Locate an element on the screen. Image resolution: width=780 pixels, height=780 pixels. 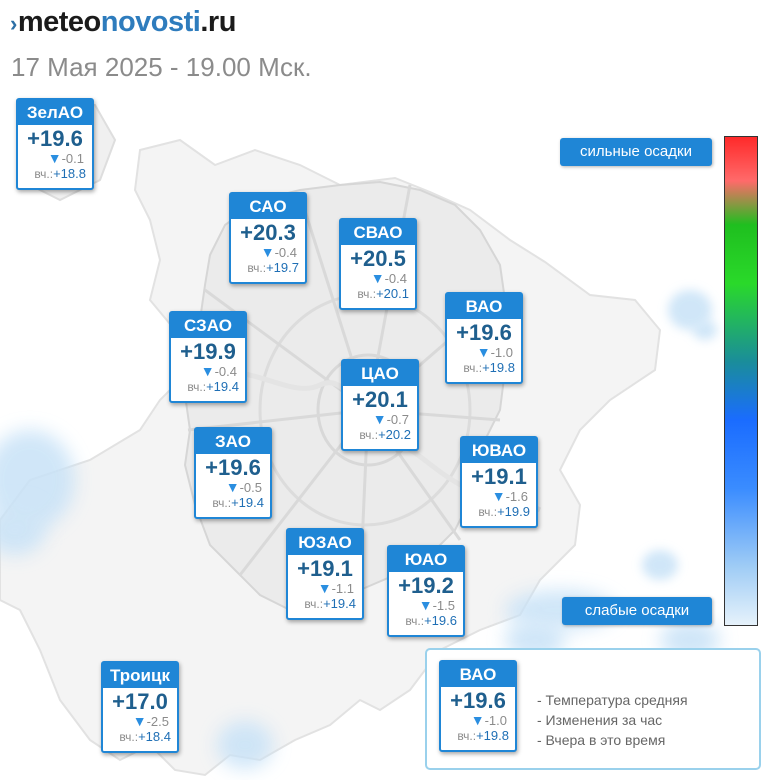
temperature-yesterday: вч.:+20.2 is located at coordinates (385, 434).